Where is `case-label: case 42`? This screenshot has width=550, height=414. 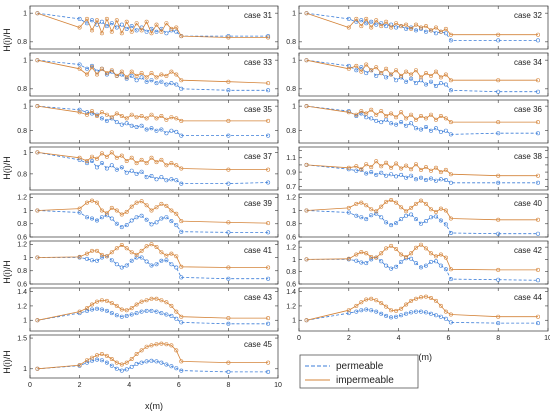
case-label: case 42 is located at coordinates (528, 250).